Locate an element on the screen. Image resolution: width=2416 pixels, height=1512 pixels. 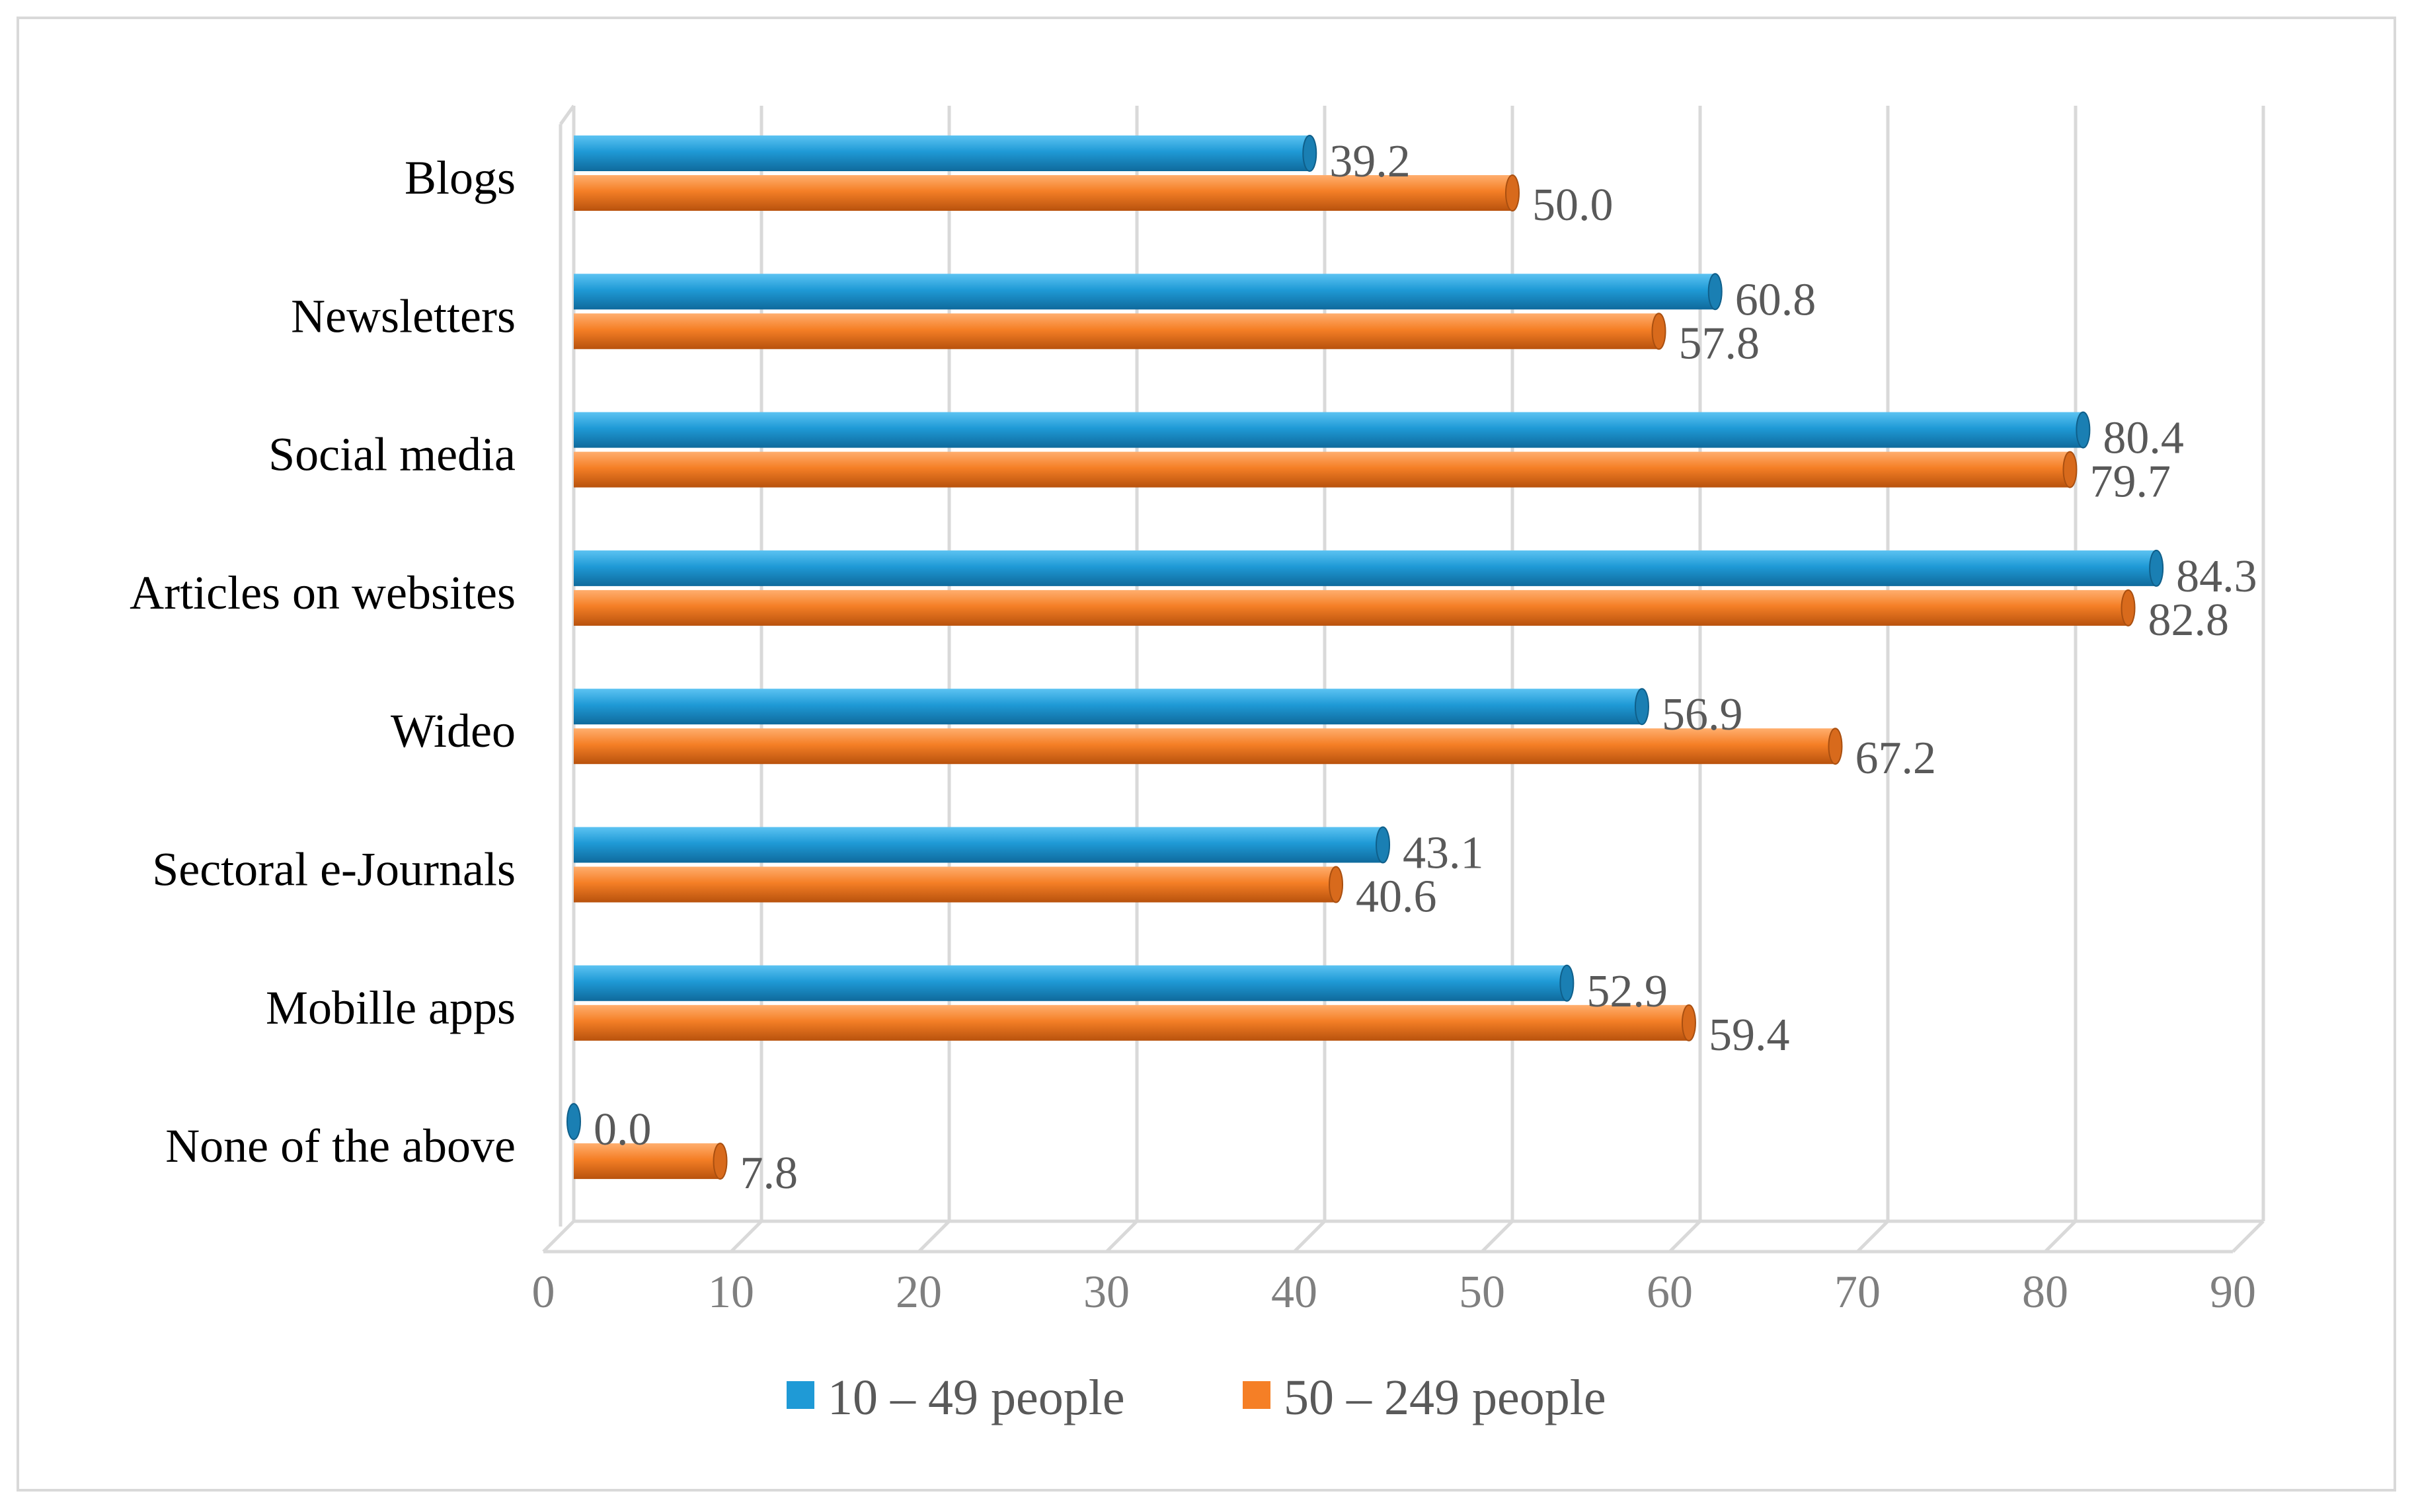
legend-label: 50 – 249 people is located at coordinates (1445, 1398).